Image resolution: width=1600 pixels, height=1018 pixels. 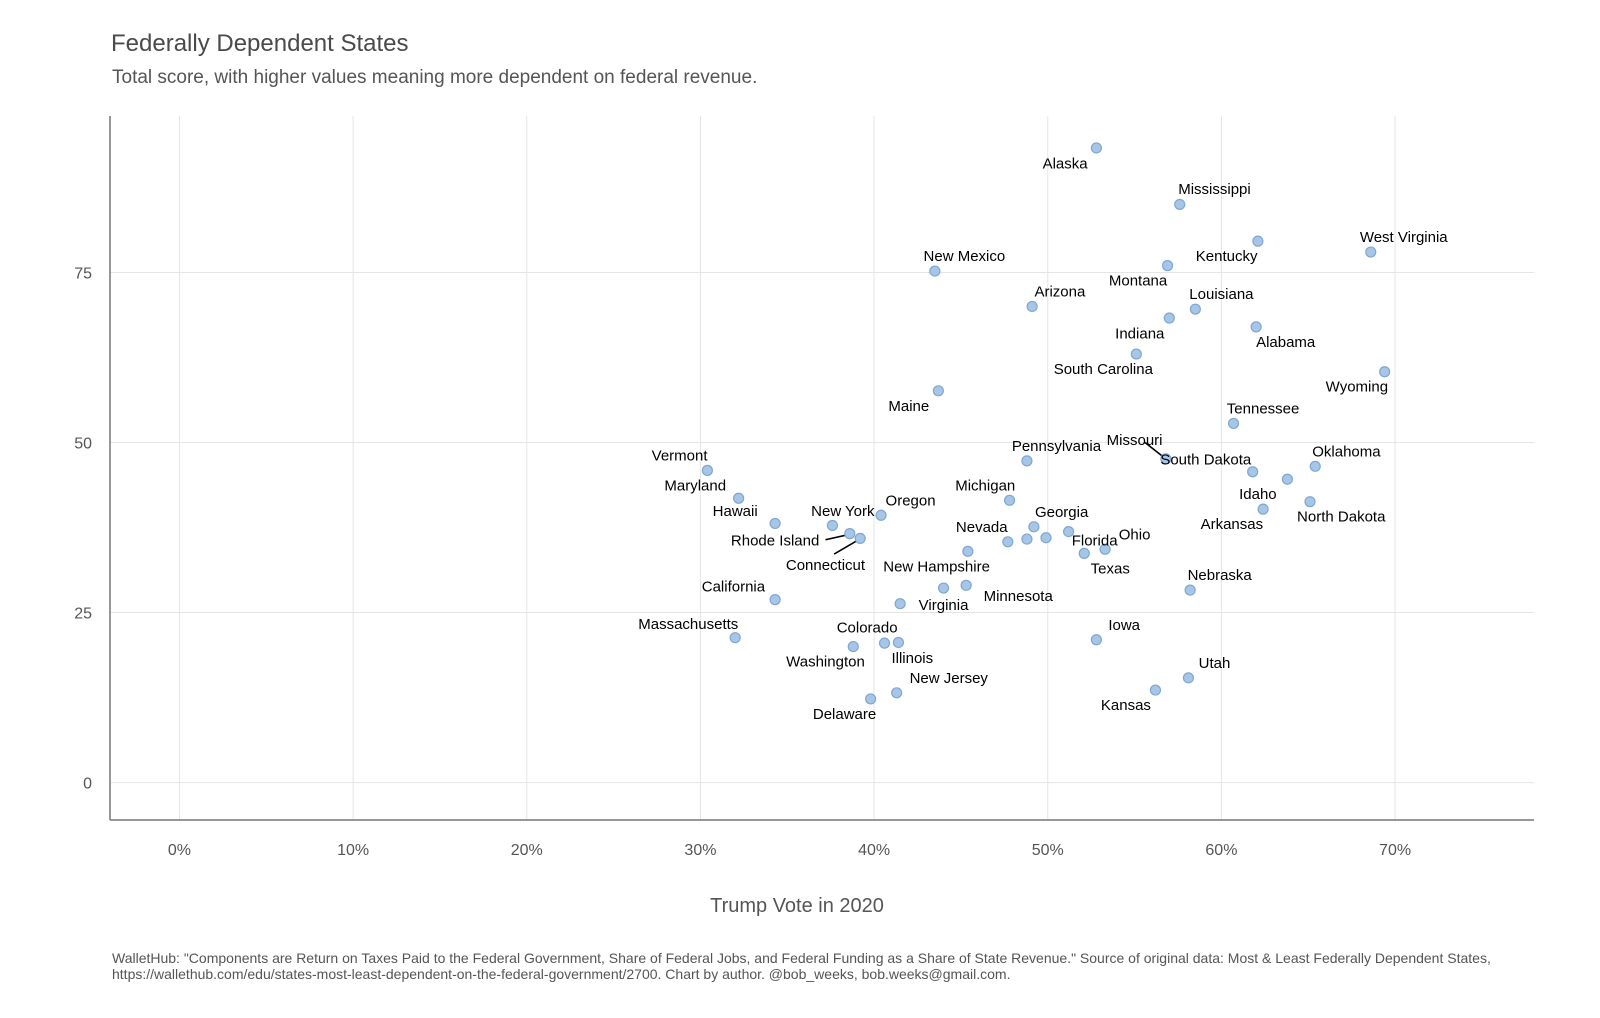 What do you see at coordinates (1138, 281) in the screenshot?
I see `point-label: Montana` at bounding box center [1138, 281].